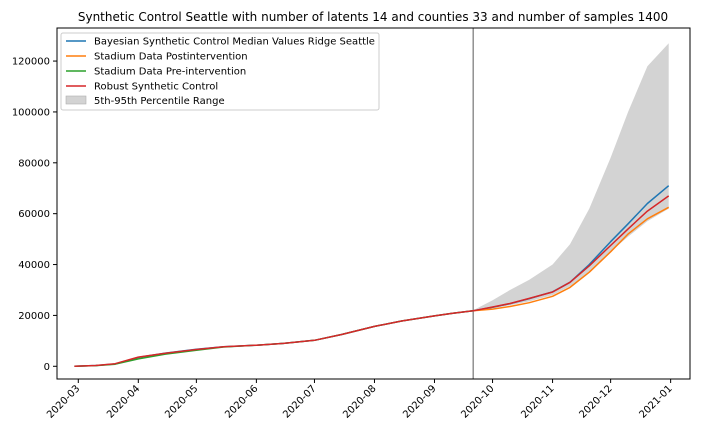 The image size is (720, 432). I want to click on y-tick-label: 100000, so click(31, 112).